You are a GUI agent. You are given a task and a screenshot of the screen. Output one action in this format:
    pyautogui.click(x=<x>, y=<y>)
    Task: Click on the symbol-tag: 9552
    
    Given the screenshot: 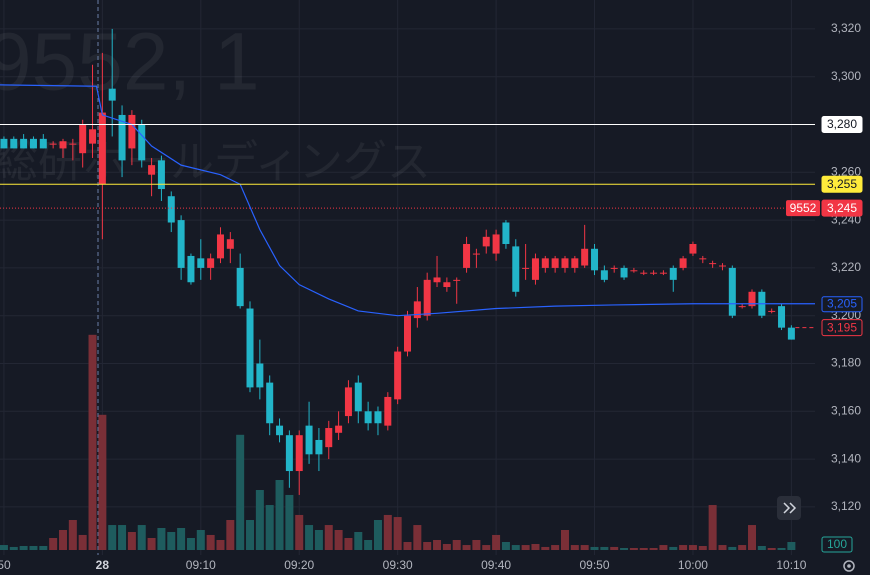 What is the action you would take?
    pyautogui.click(x=803, y=208)
    